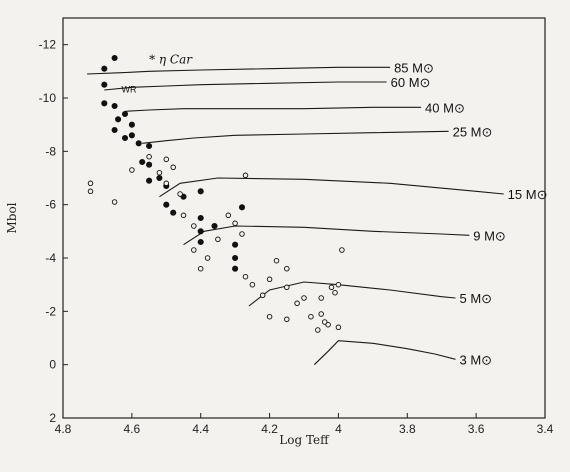  I want to click on x-tick-label: 4.8, so click(63, 429).